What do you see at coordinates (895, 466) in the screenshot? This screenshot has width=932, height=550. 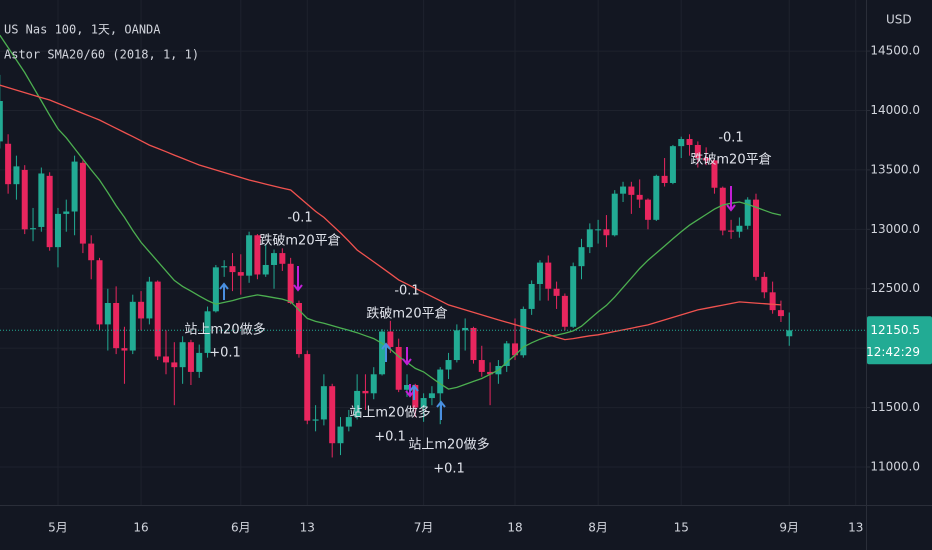 I see `y-tick-label: 11000.0` at bounding box center [895, 466].